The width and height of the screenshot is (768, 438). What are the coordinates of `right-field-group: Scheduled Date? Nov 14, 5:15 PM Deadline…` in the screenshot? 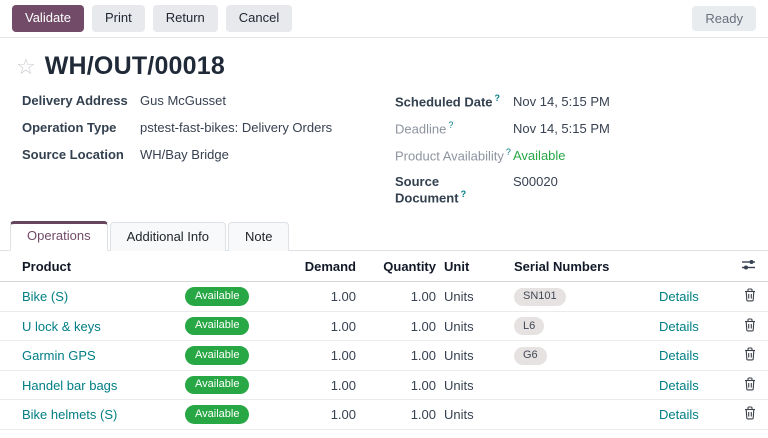 It's located at (576, 149).